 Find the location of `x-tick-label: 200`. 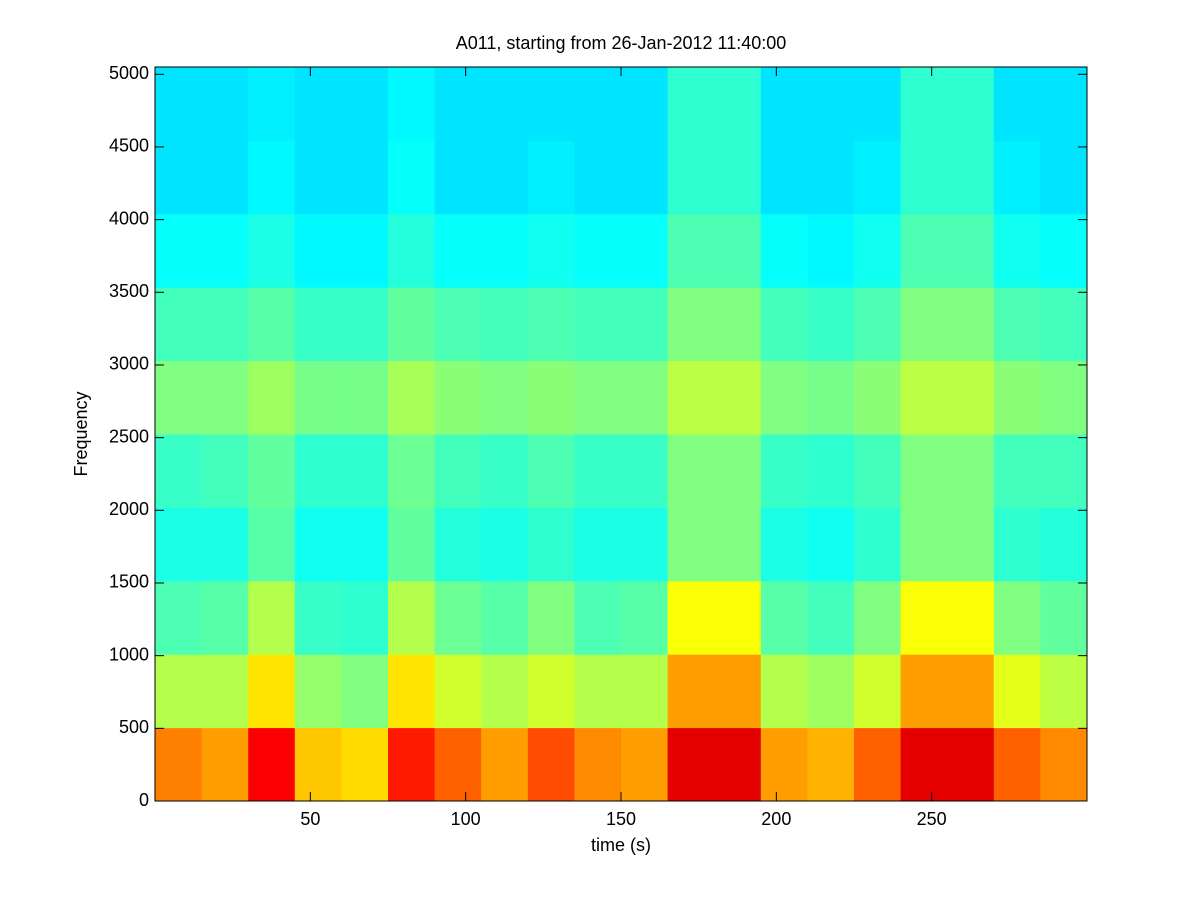

x-tick-label: 200 is located at coordinates (776, 819).